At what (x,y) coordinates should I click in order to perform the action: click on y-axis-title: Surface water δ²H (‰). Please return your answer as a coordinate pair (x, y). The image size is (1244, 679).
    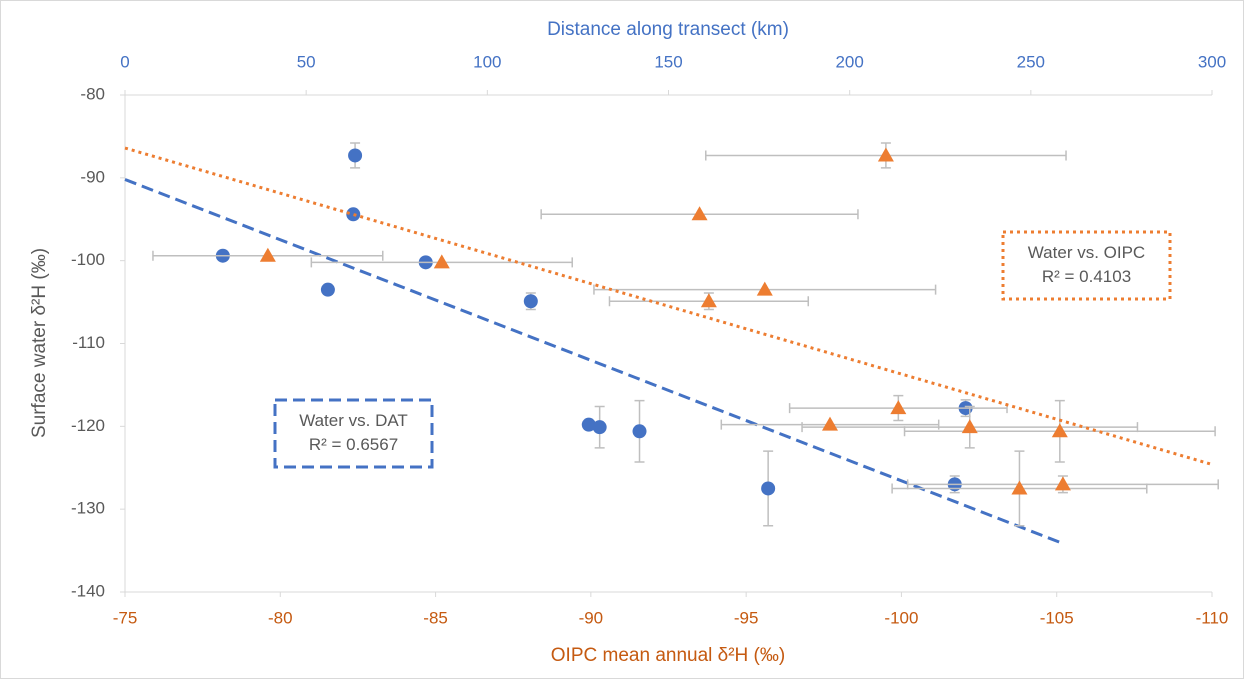
    Looking at the image, I should click on (39, 343).